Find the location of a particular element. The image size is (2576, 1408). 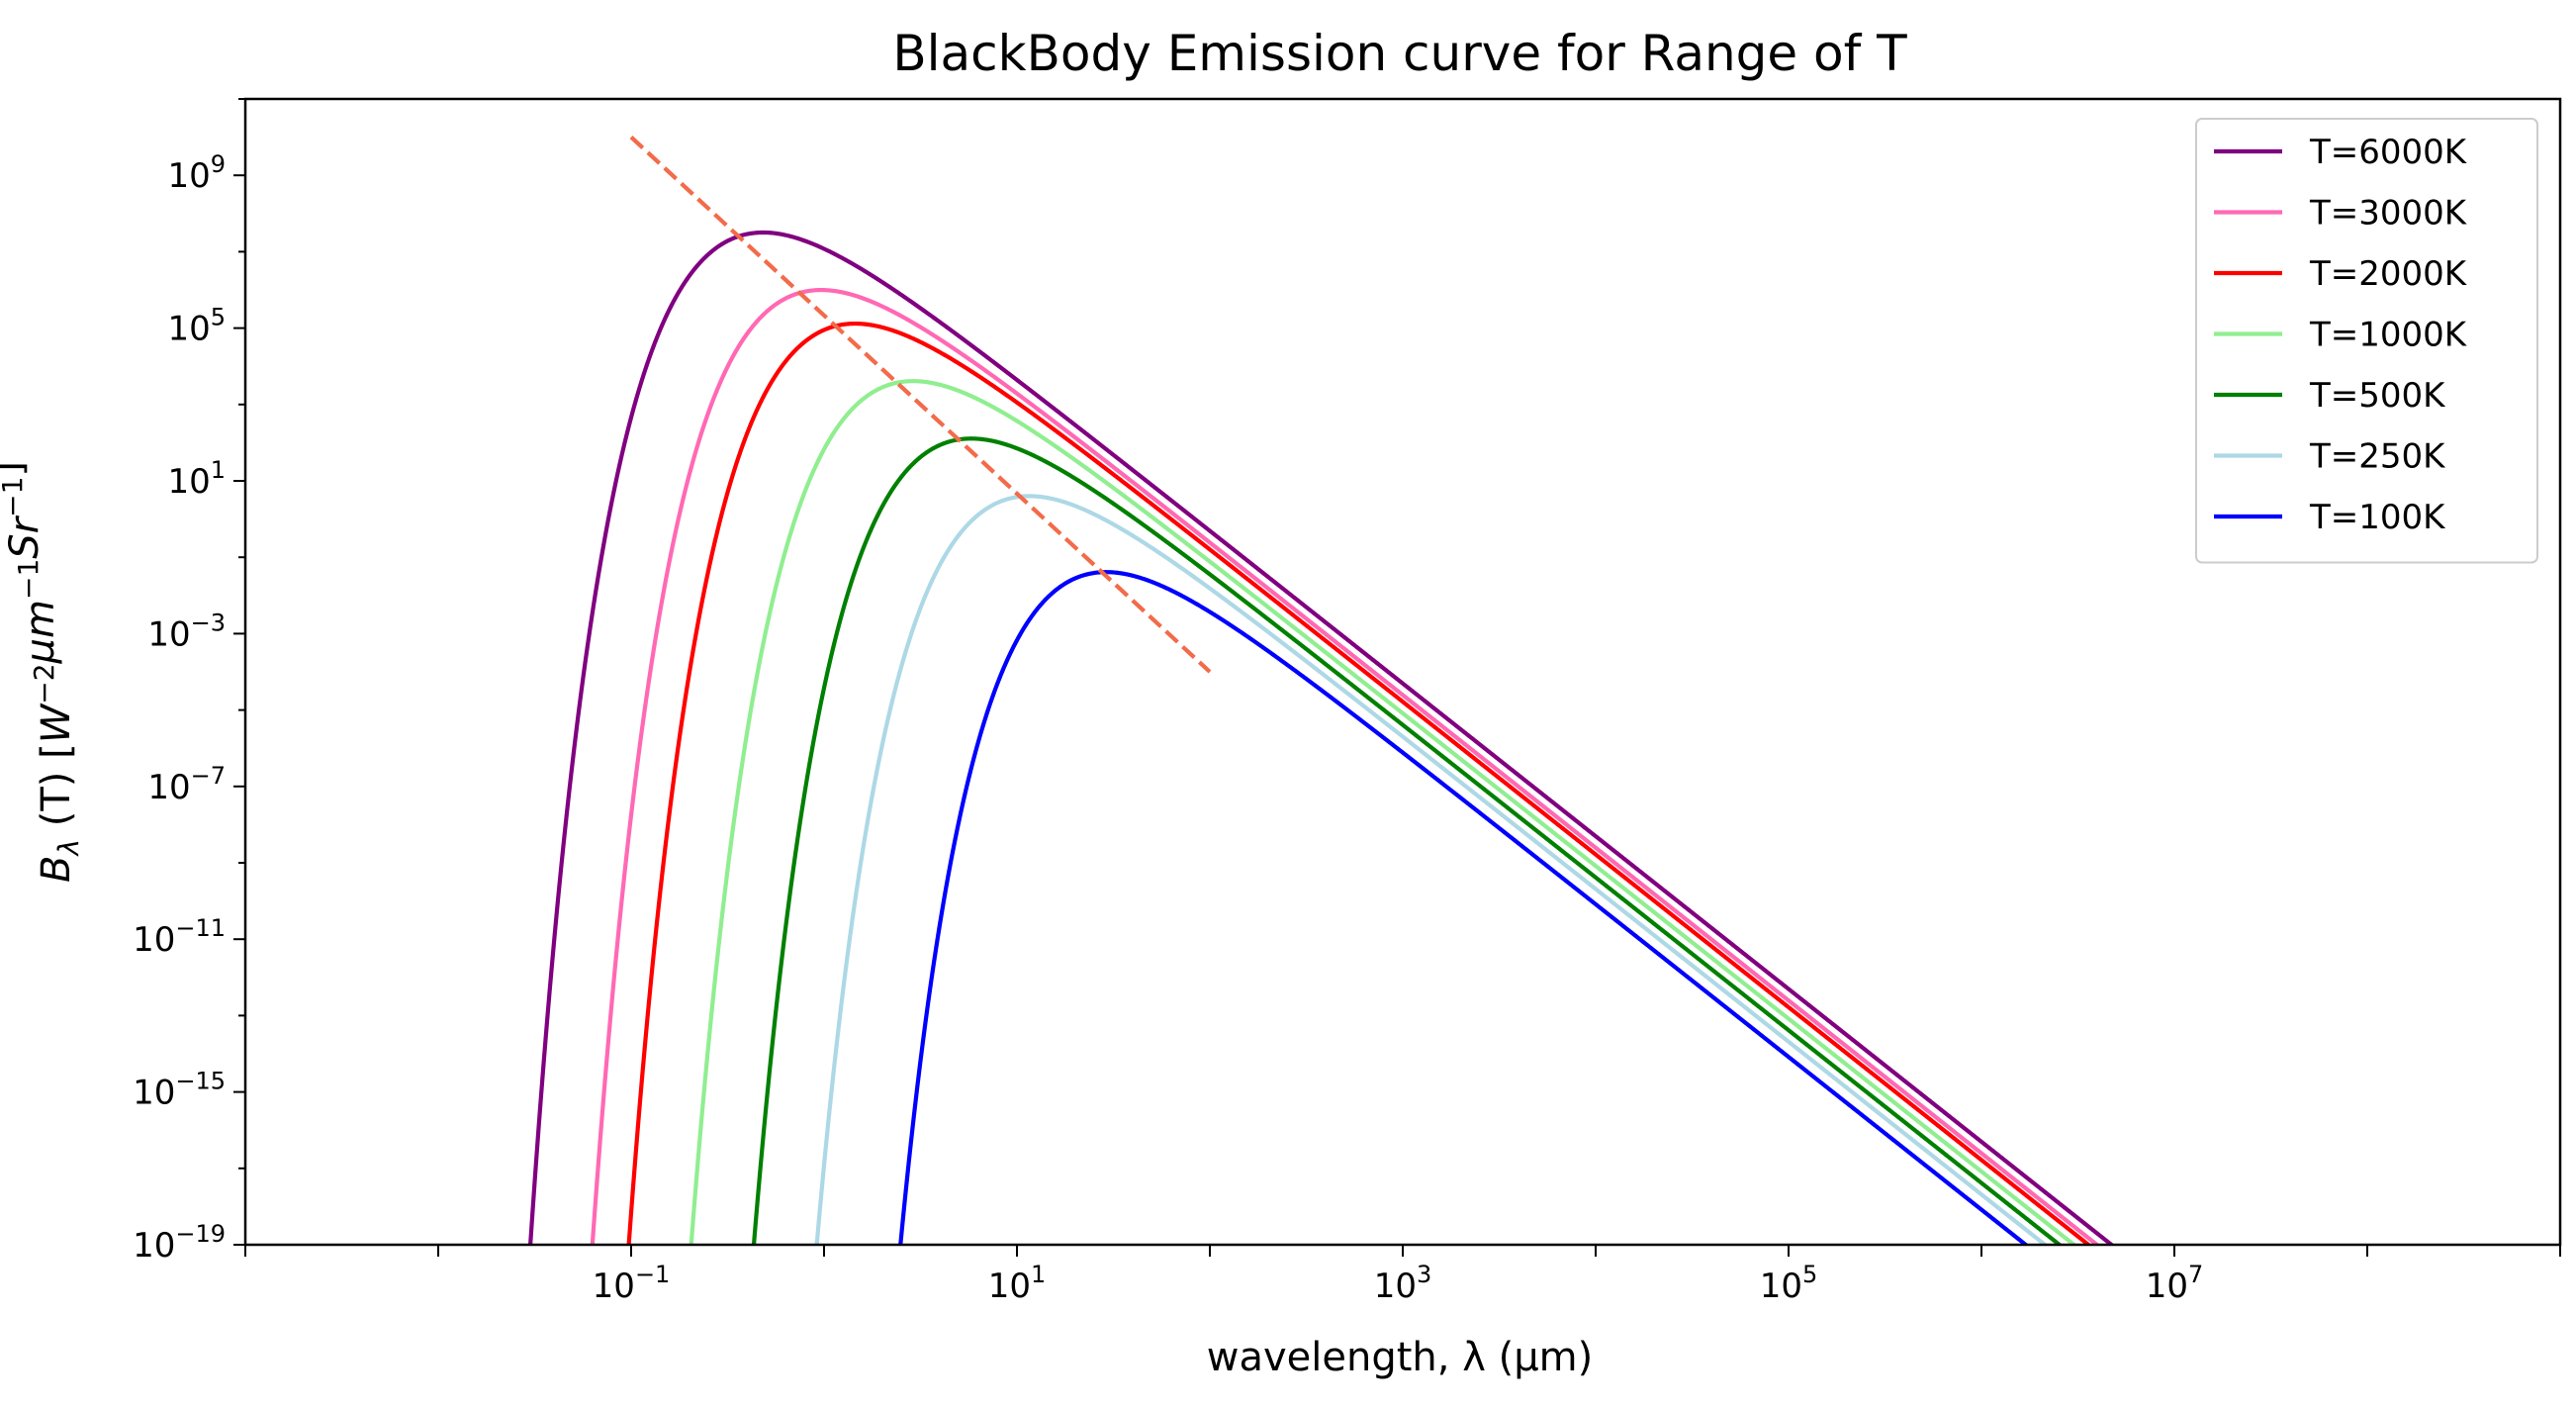

legend-label-1: T=3000K is located at coordinates (2389, 214).